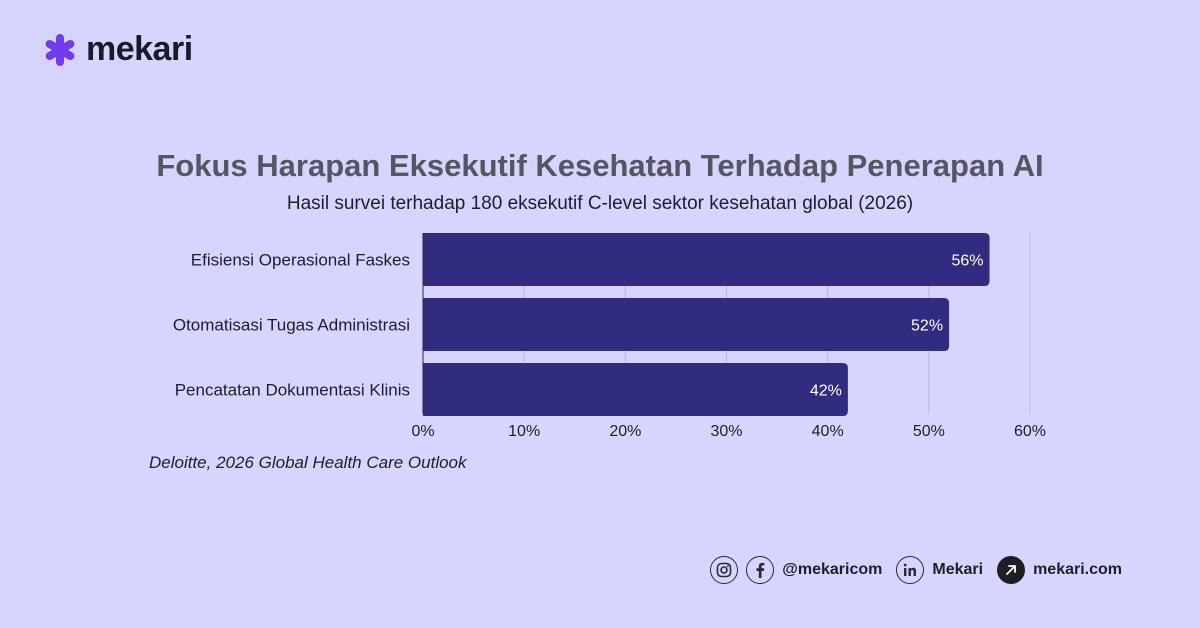 The height and width of the screenshot is (628, 1200). Describe the element at coordinates (910, 570) in the screenshot. I see `linkedin-icon` at that location.